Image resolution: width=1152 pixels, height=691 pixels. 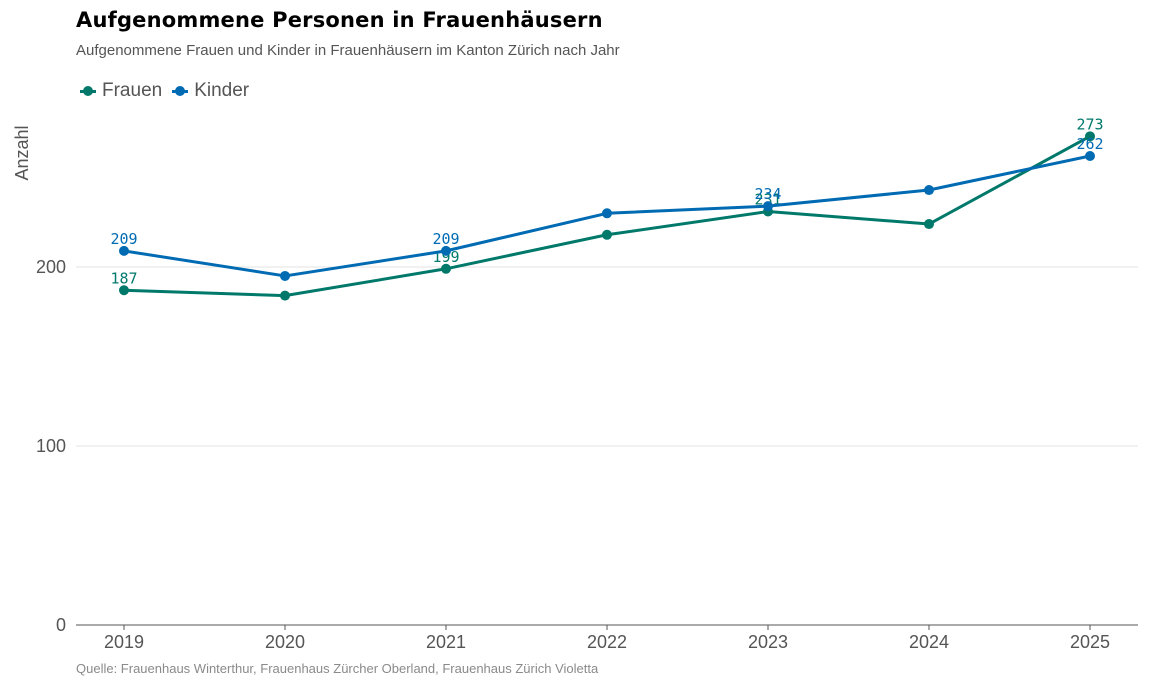 I want to click on y-tick-label-200: 200, so click(x=51, y=267).